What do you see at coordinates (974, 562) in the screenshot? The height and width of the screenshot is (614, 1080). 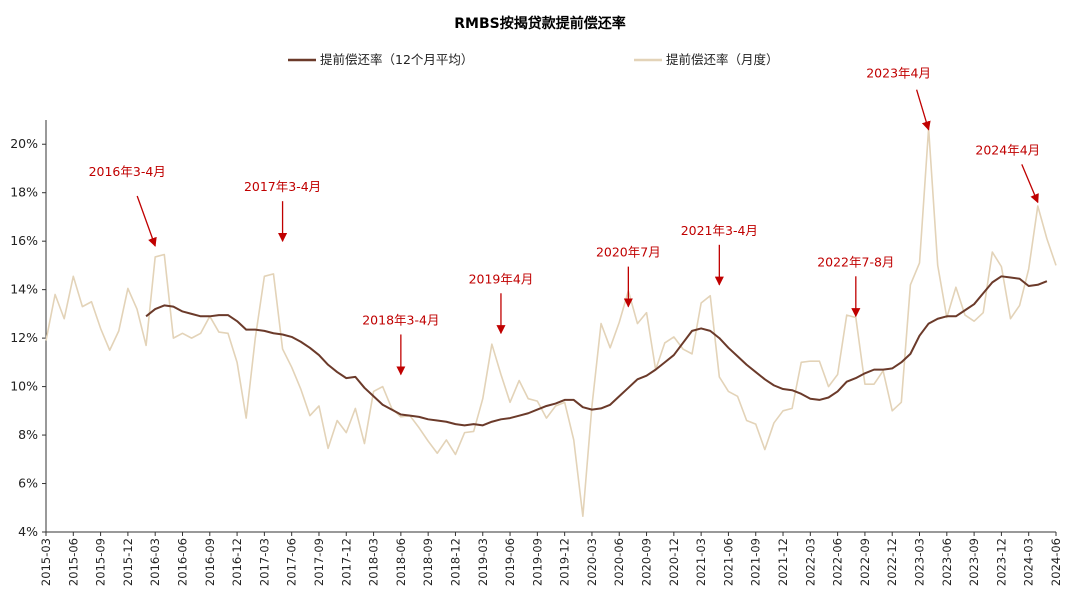 I see `x-tick-label: 2023-09` at bounding box center [974, 562].